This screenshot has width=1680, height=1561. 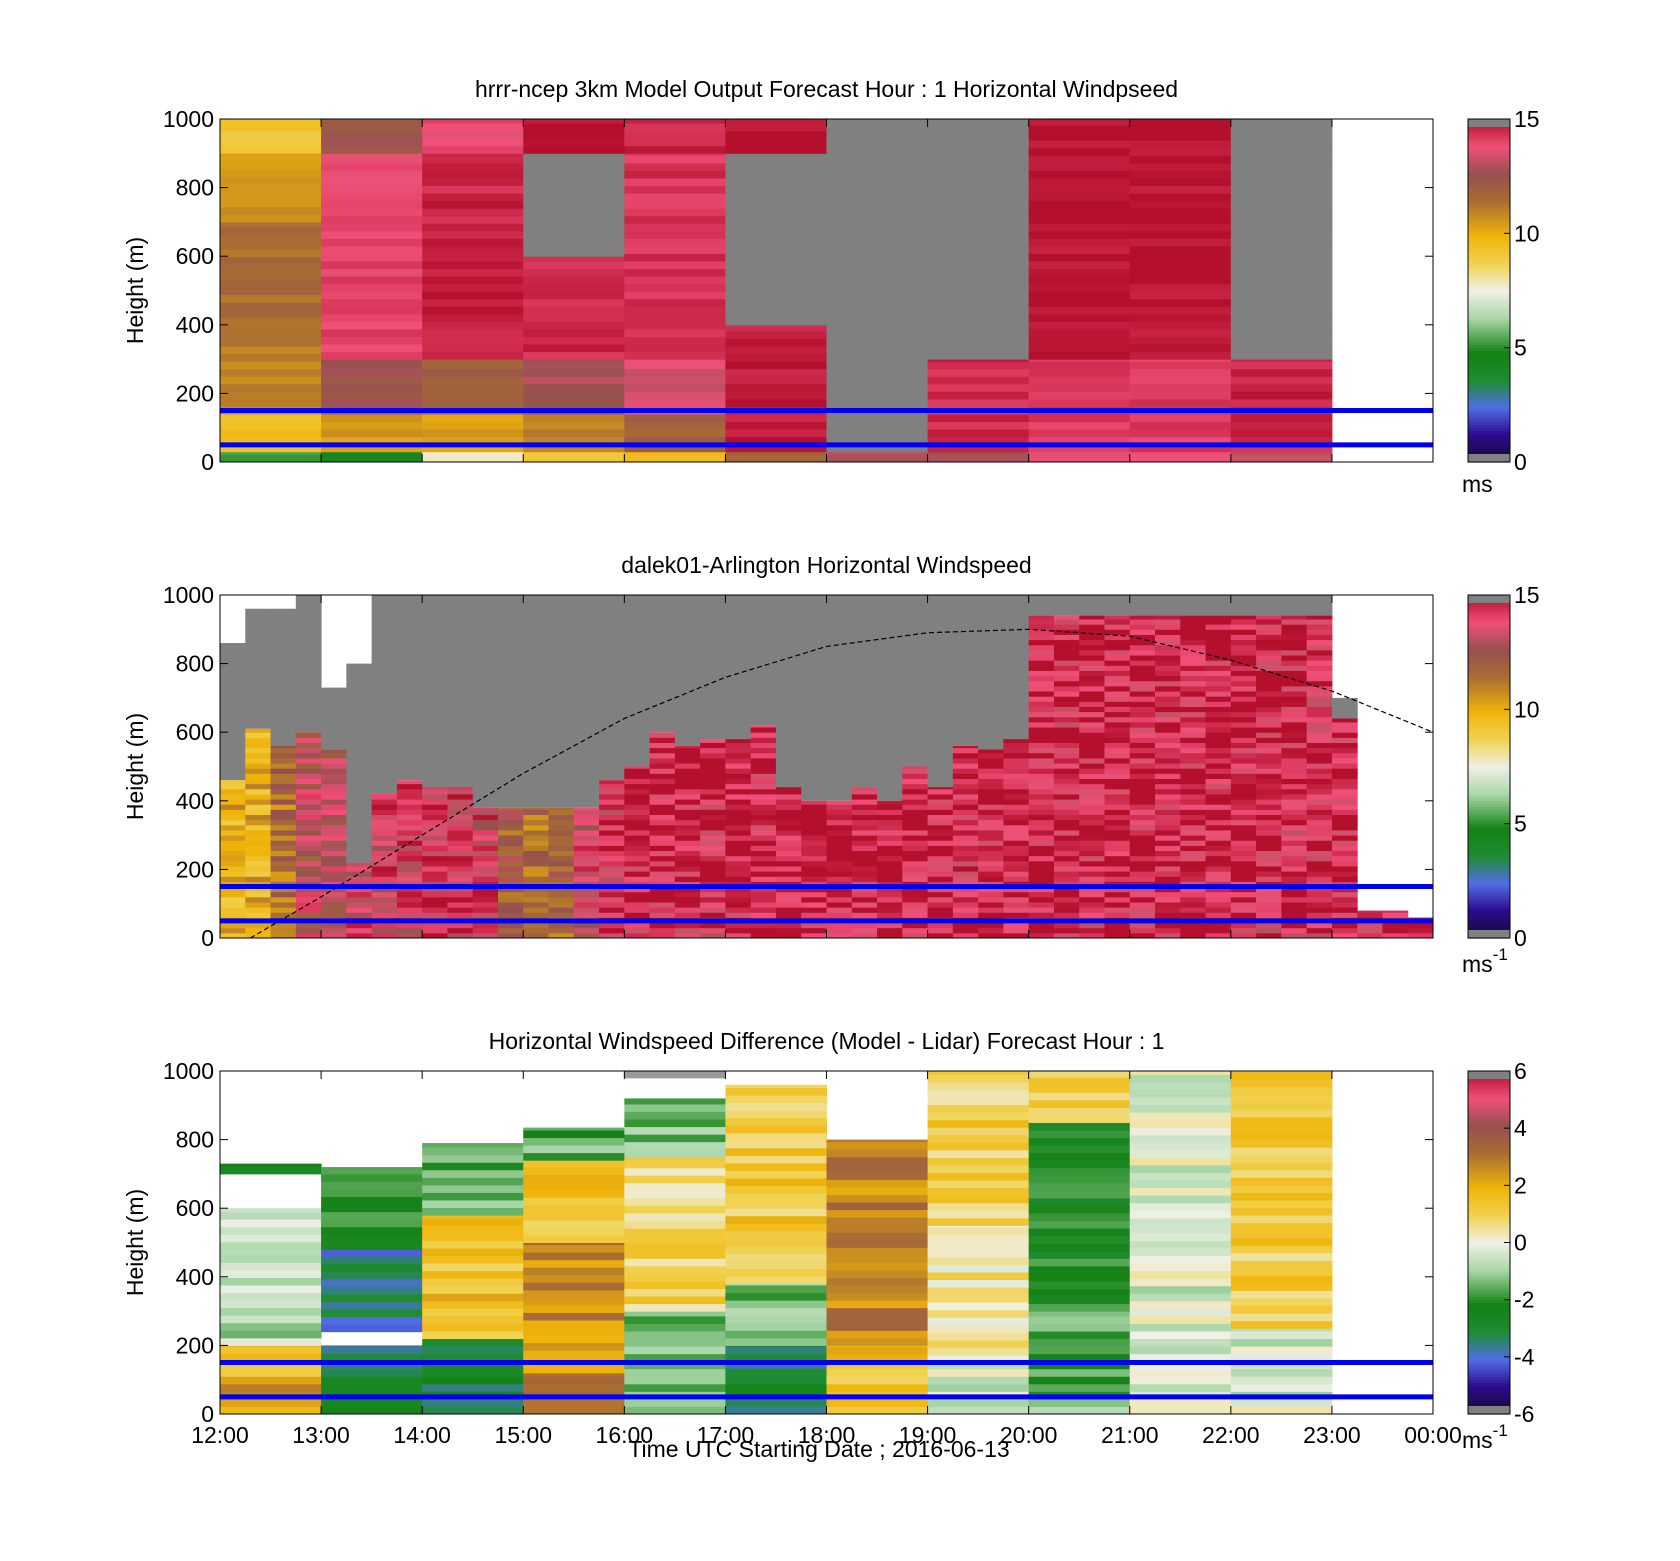 What do you see at coordinates (818, 1449) in the screenshot?
I see `x-axis-label: Time UTC Starting Date ; 2016-06-13` at bounding box center [818, 1449].